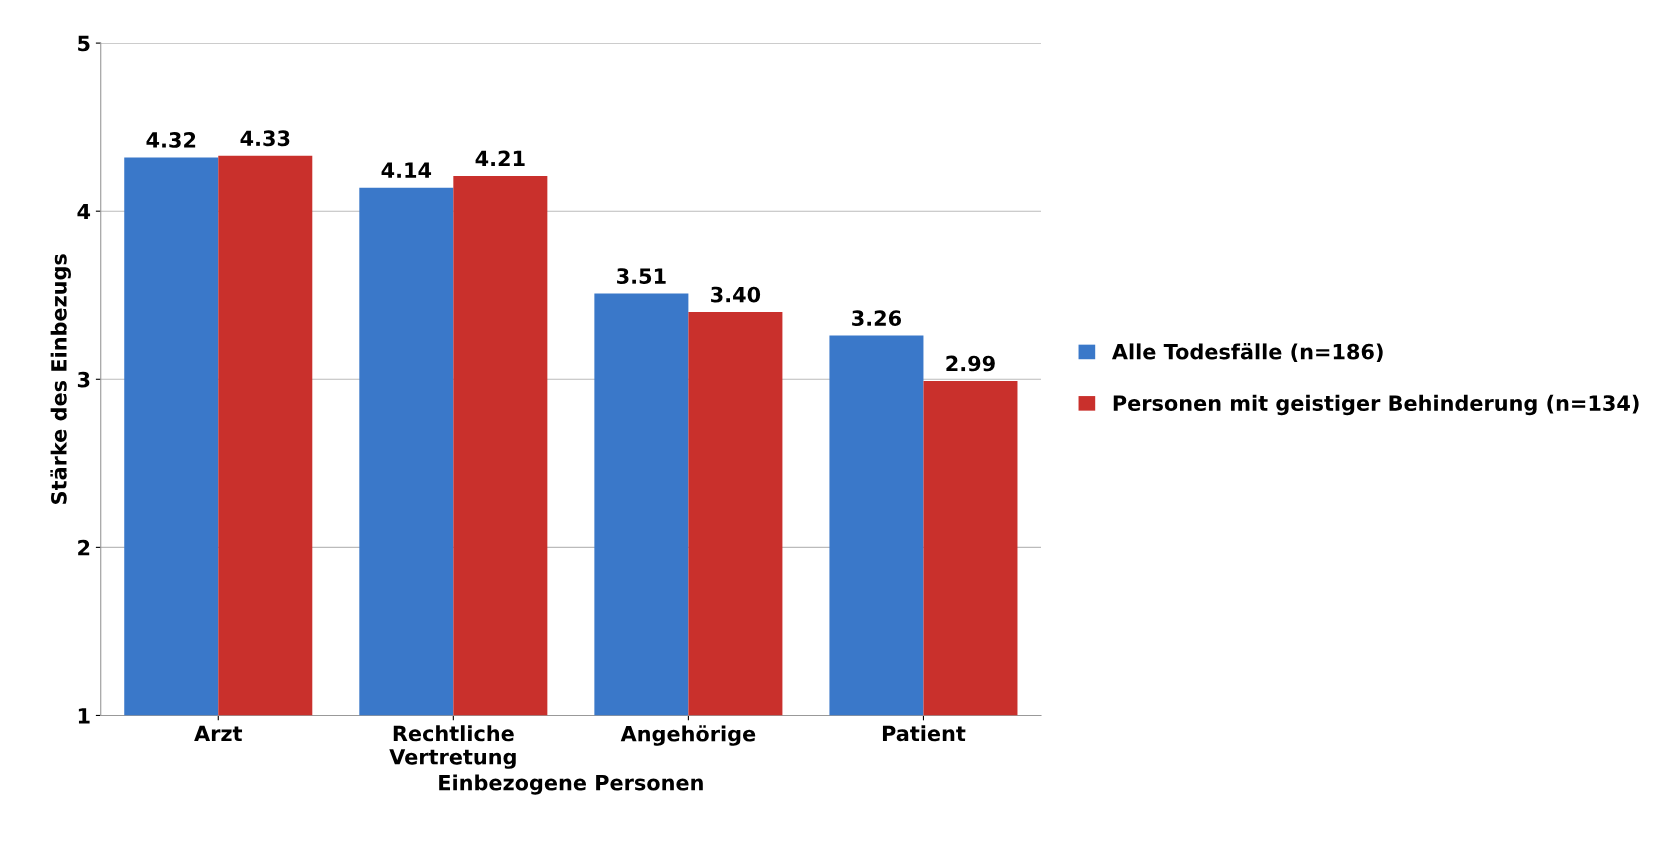 This screenshot has width=1679, height=862. I want to click on data-label: 4.14, so click(406, 170).